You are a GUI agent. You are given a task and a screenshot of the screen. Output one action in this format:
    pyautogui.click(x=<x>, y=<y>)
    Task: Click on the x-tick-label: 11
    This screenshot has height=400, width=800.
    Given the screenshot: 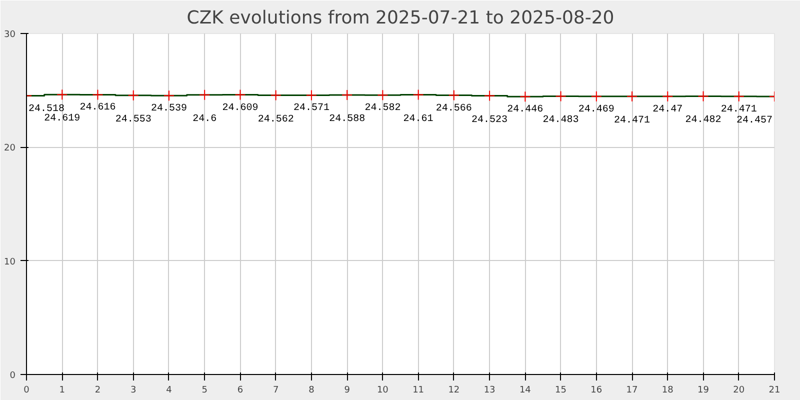 What is the action you would take?
    pyautogui.click(x=418, y=391)
    